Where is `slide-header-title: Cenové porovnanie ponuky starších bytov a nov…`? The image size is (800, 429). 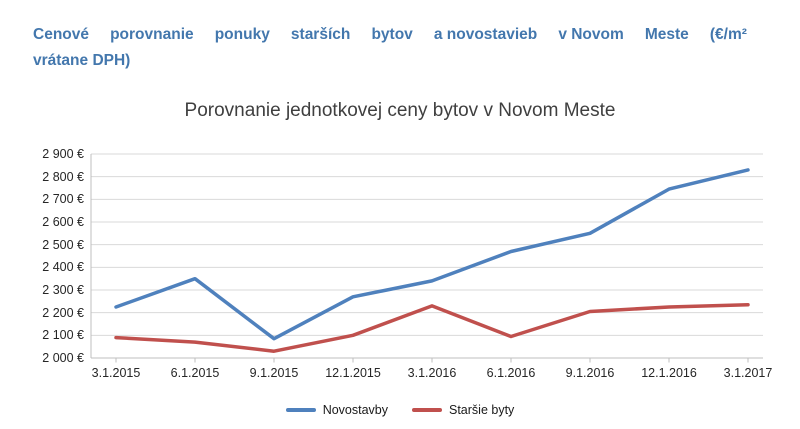 slide-header-title: Cenové porovnanie ponuky starších bytov a nov… is located at coordinates (390, 48).